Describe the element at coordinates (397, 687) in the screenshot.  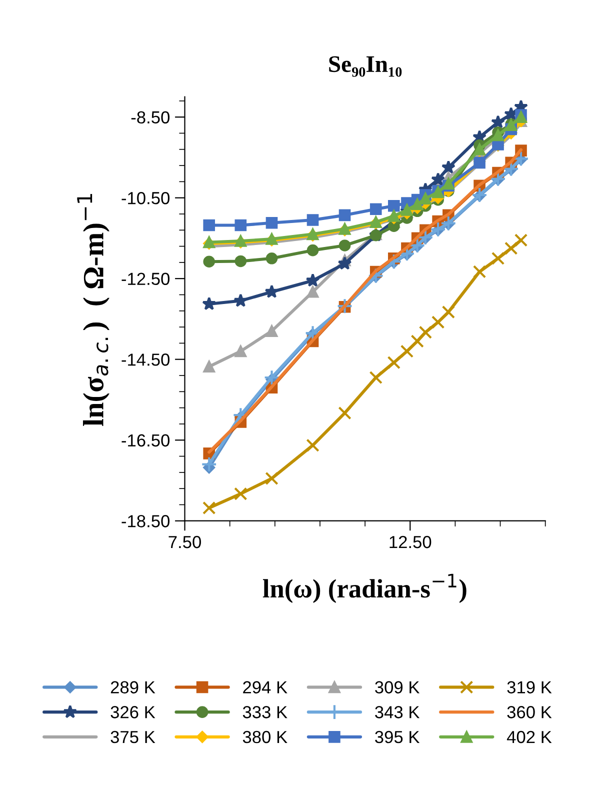
I see `legend-label: 309 K` at that location.